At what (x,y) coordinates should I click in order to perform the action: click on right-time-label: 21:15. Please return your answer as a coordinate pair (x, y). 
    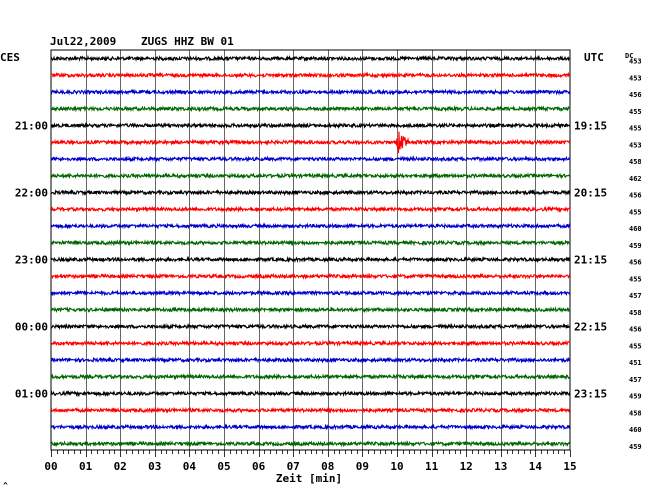
    Looking at the image, I should click on (590, 260).